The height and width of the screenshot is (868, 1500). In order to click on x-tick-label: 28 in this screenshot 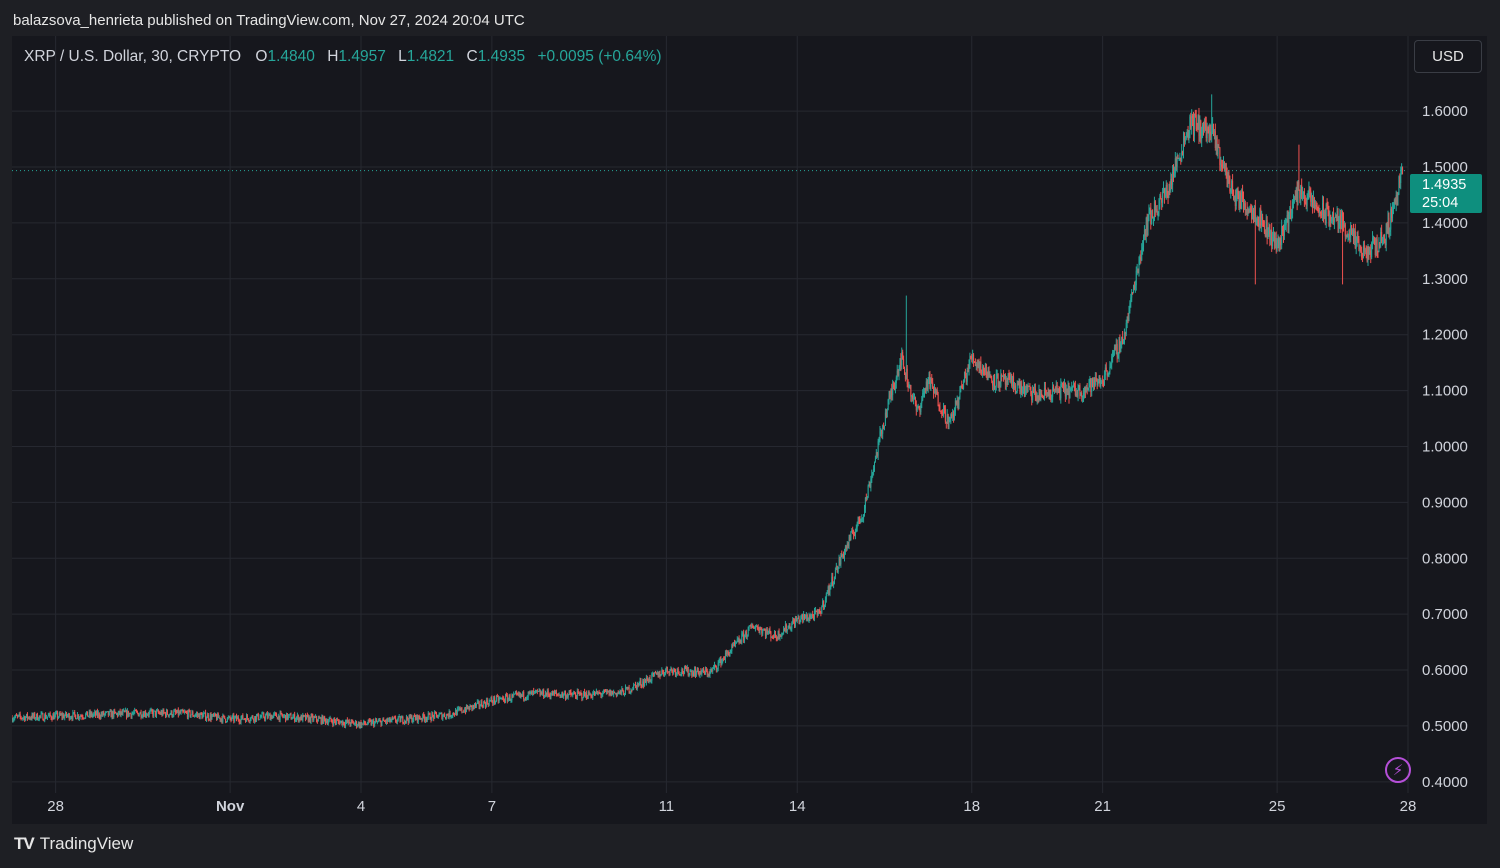, I will do `click(55, 806)`.